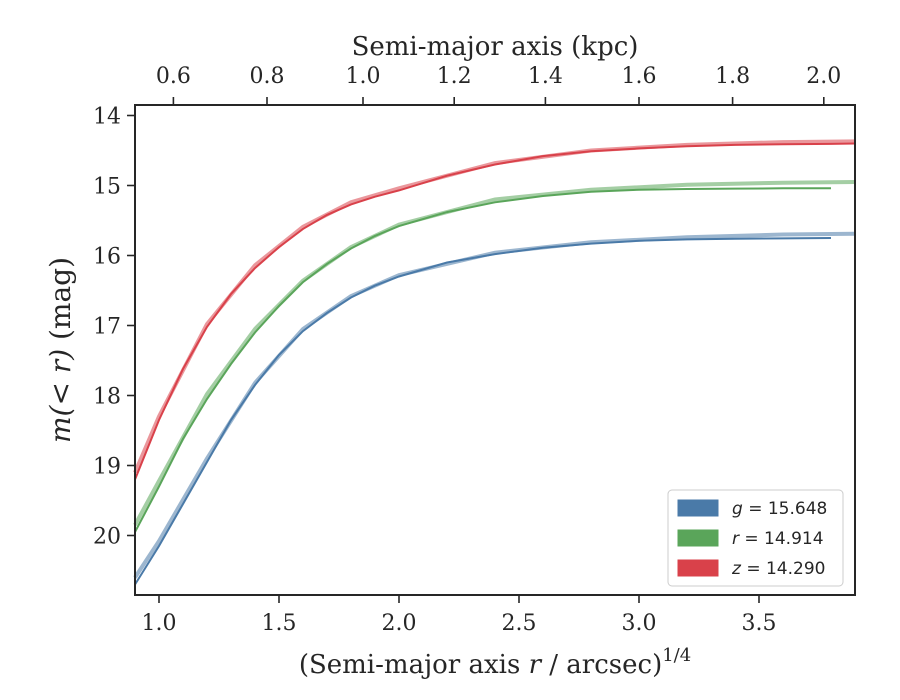  I want to click on top-x-axis: 0.6 0.8 1.0 1.2 1.4 1.6 1.8 2.0, so click(498, 84).